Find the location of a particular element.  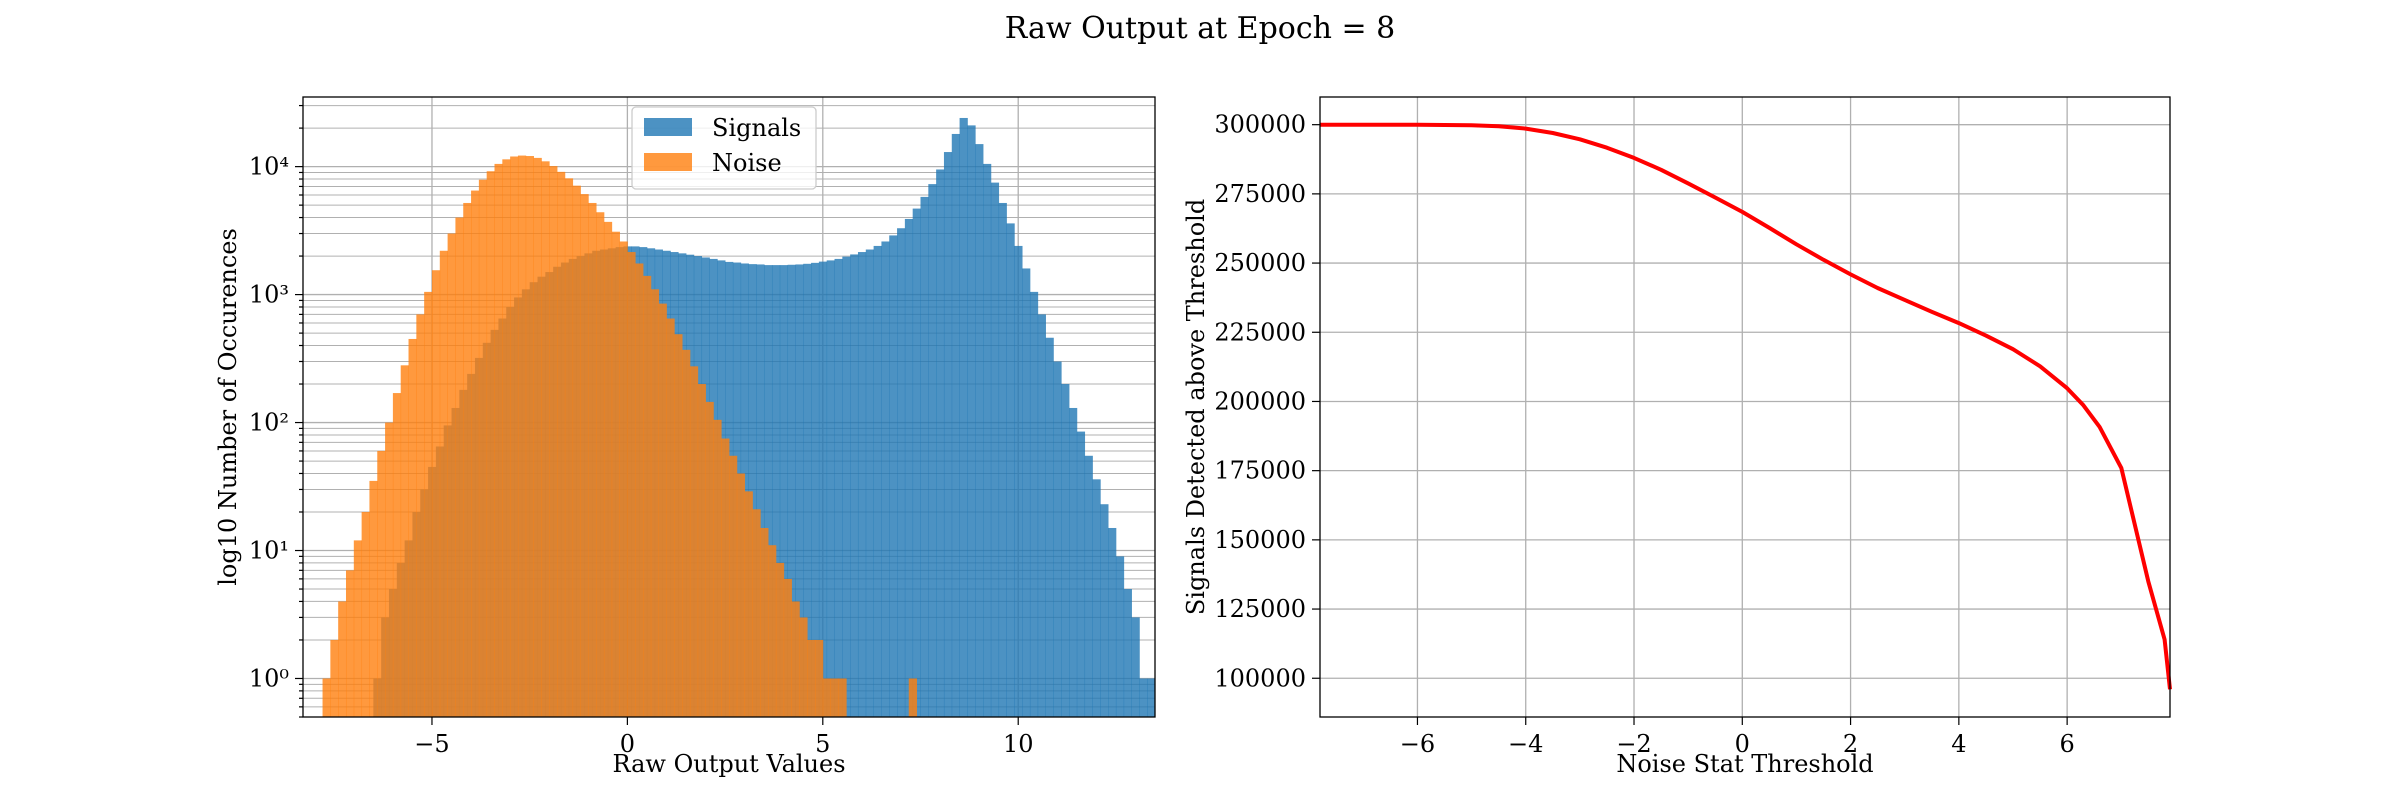

line-chart-y-tick-label: 175000 is located at coordinates (1260, 471).